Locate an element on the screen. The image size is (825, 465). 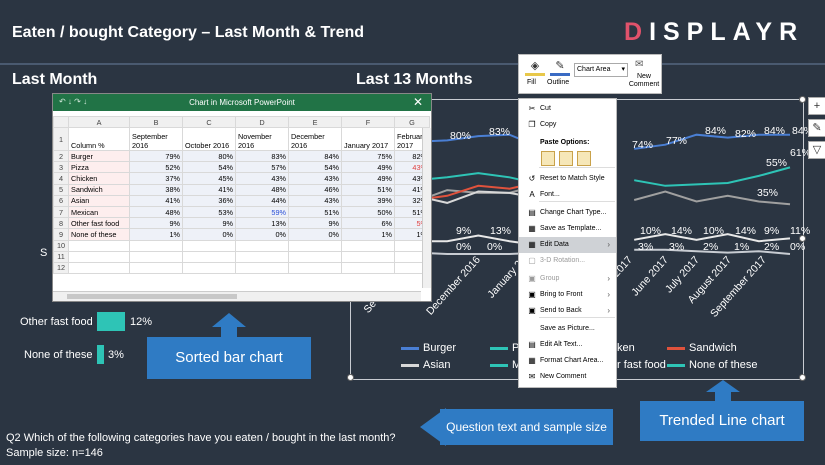
vertical-scrollbar is located at coordinates (426, 208).